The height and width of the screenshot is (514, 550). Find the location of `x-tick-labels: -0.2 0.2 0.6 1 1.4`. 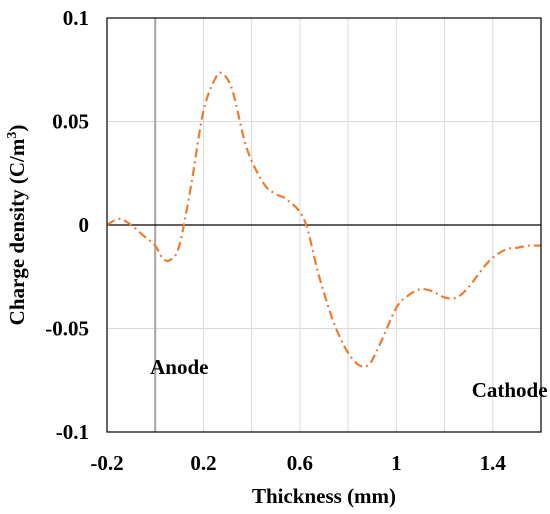

x-tick-labels: -0.2 0.2 0.6 1 1.4 is located at coordinates (298, 463).